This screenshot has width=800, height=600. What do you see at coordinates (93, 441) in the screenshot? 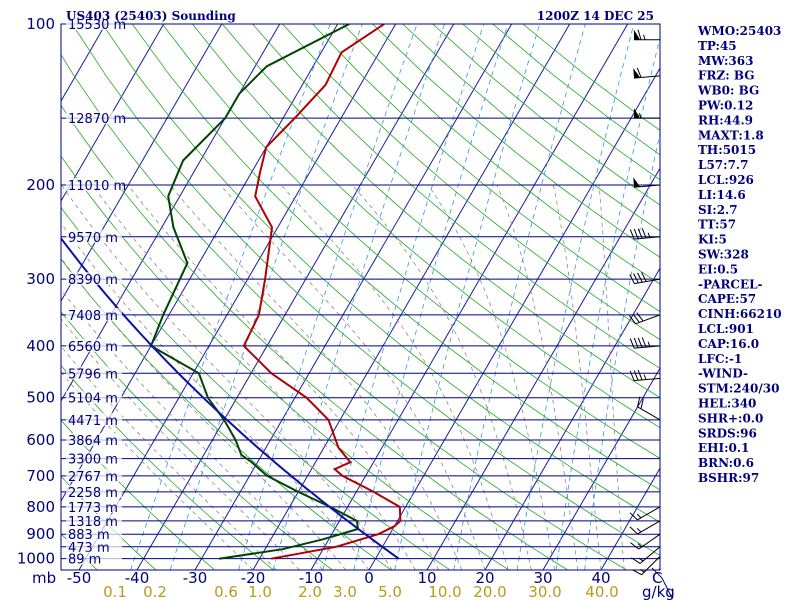
I see `height-label: 3864 m` at bounding box center [93, 441].